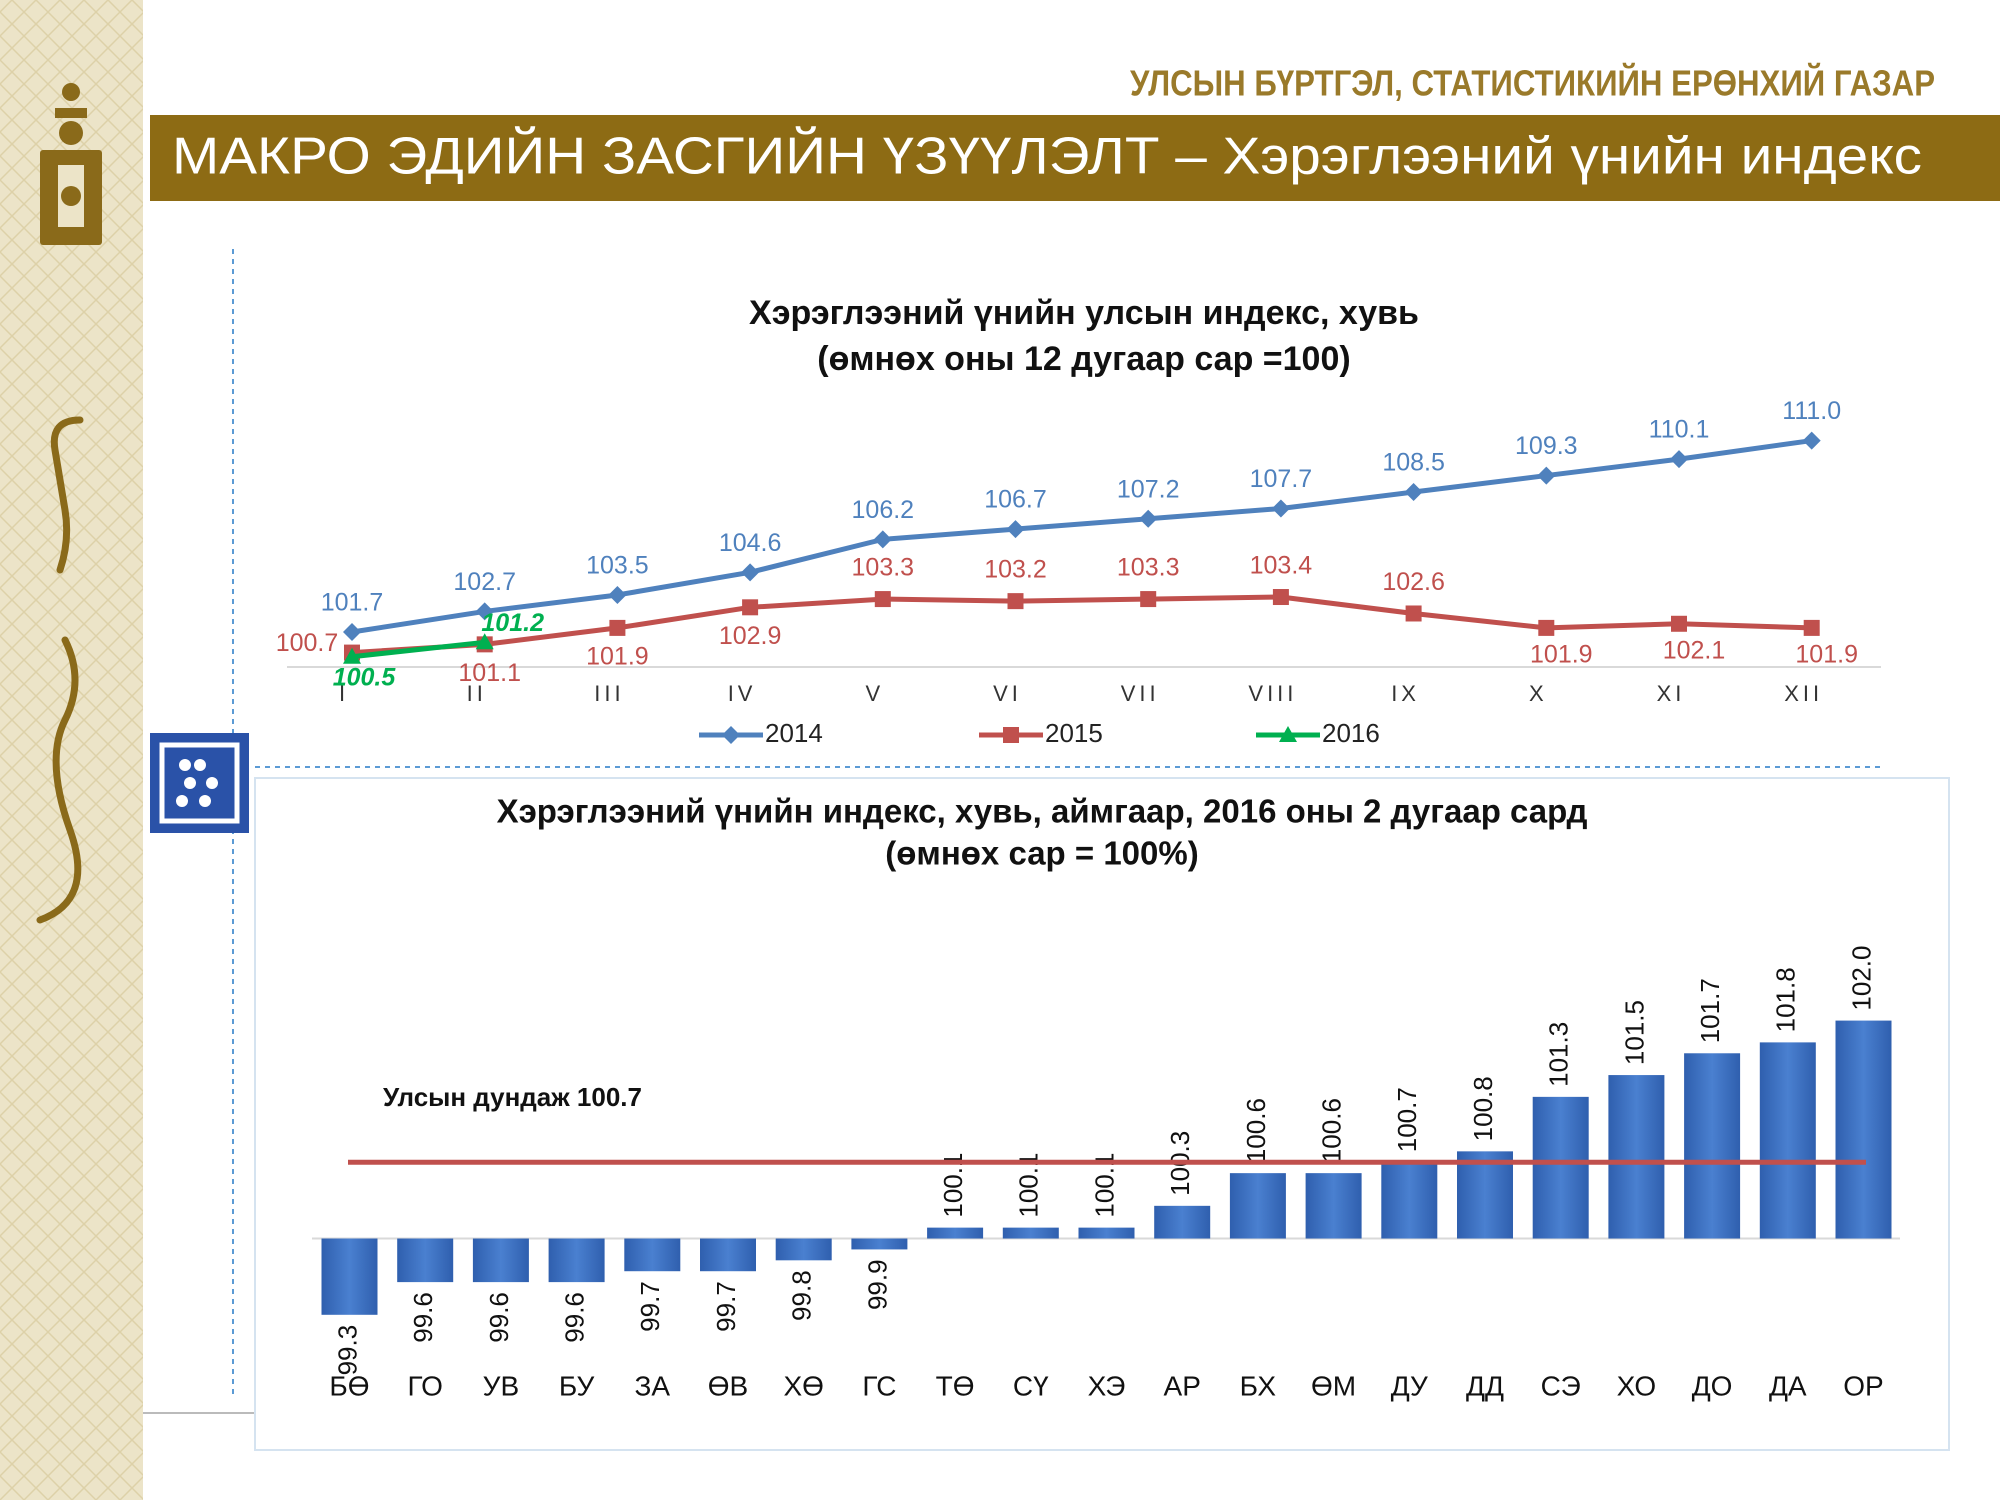 Image resolution: width=2000 pixels, height=1500 pixels. I want to click on data-label: 100.5, so click(365, 677).